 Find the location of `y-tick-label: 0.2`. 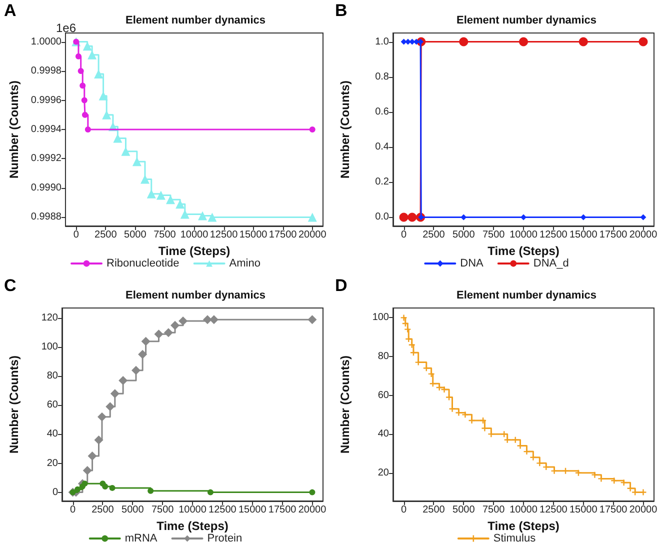

y-tick-label: 0.2 is located at coordinates (382, 182).